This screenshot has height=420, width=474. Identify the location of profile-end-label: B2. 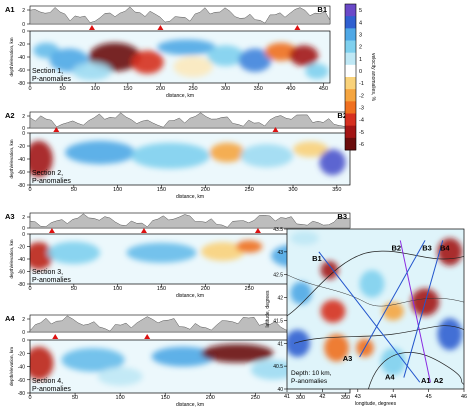
(342, 115).